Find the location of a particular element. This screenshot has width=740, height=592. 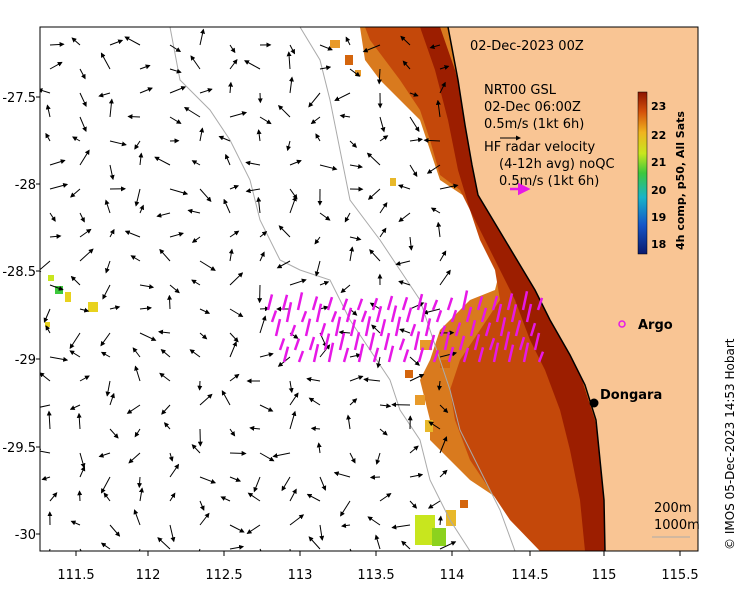

argo-label: Argo is located at coordinates (655, 325).